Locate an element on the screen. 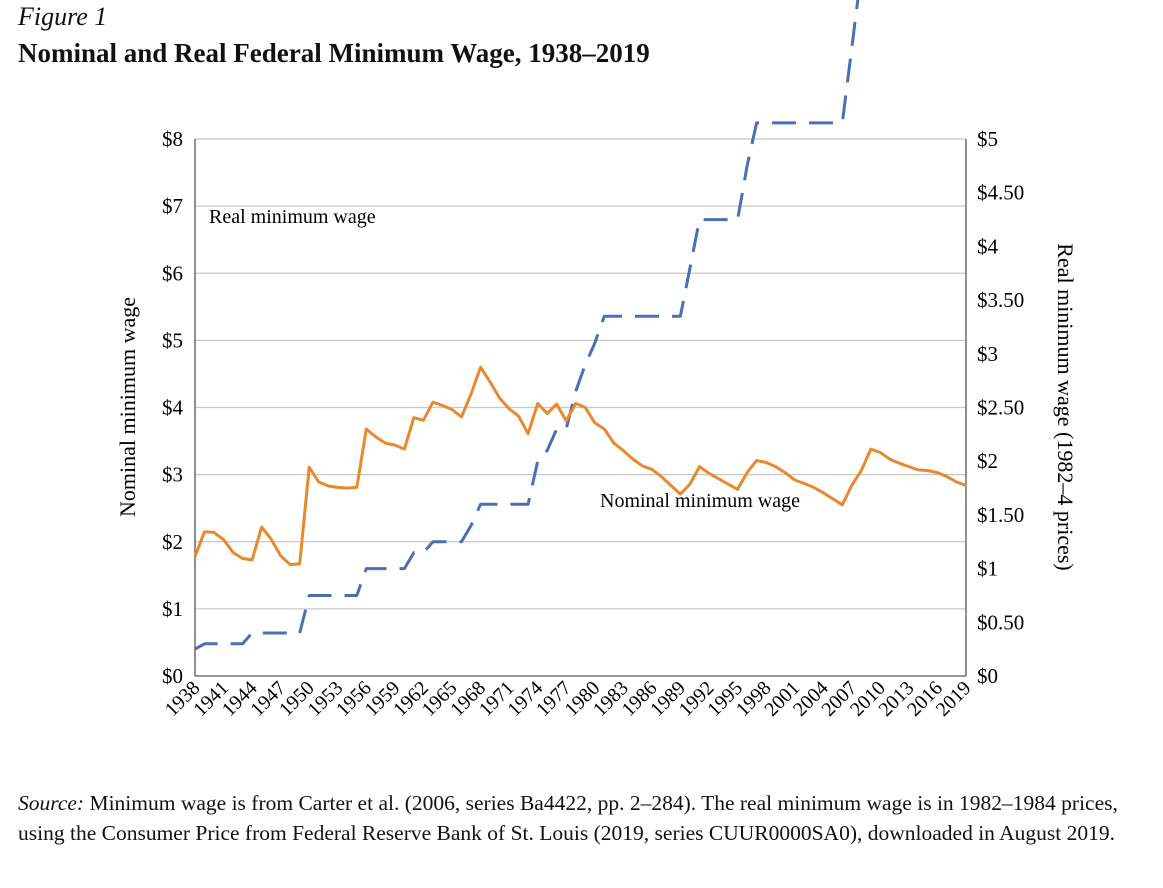 This screenshot has width=1163, height=888. right-tick-label: $0 is located at coordinates (987, 676).